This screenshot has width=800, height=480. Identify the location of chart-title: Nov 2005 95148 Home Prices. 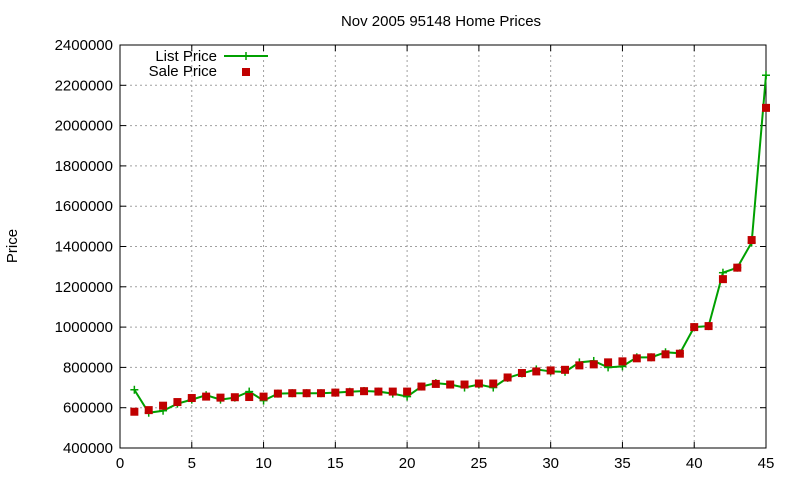
(441, 21).